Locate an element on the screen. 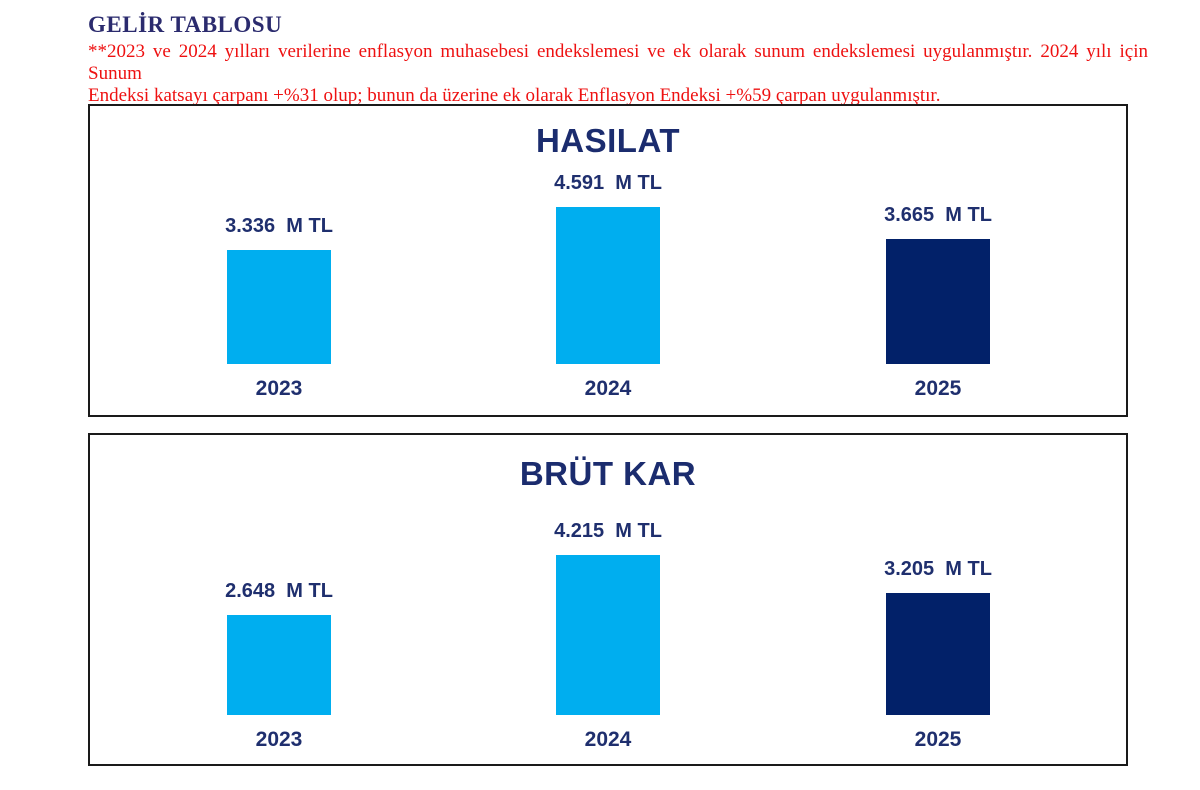 The width and height of the screenshot is (1200, 790). bar-group-2023: 3.336 M TL 2023 is located at coordinates (279, 307).